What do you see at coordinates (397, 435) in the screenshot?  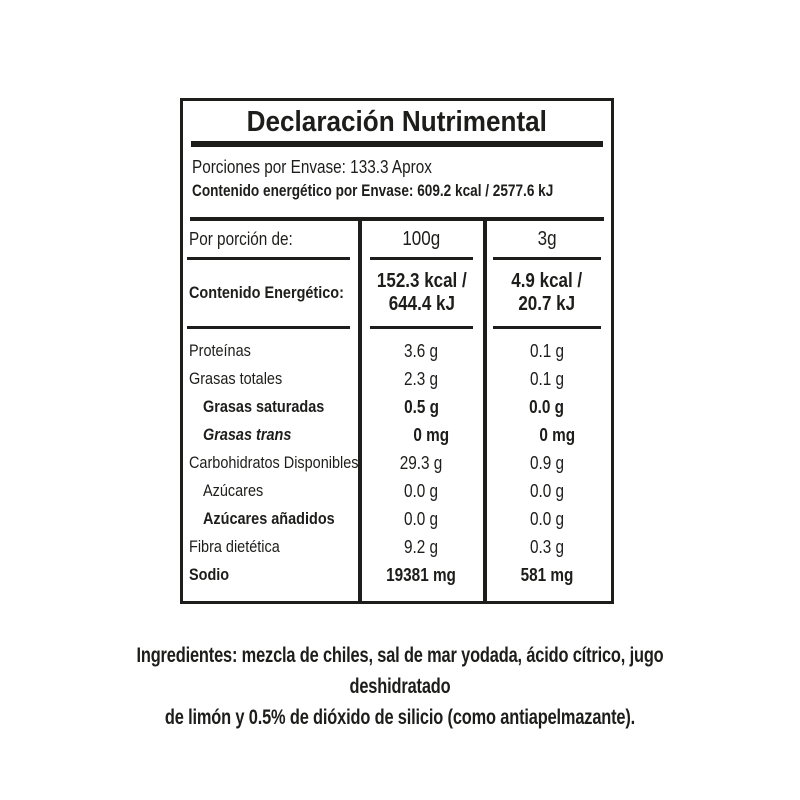 I see `nutrient-row: Grasas trans 0 mg 0 mg` at bounding box center [397, 435].